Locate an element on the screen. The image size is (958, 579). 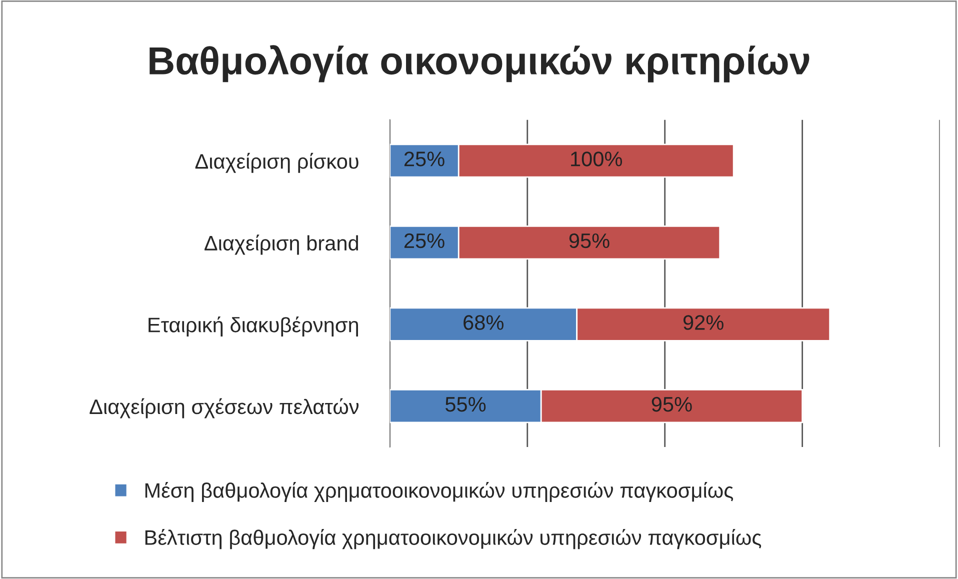
y-tick-label: Διαχείριση ρίσκου is located at coordinates (276, 162).